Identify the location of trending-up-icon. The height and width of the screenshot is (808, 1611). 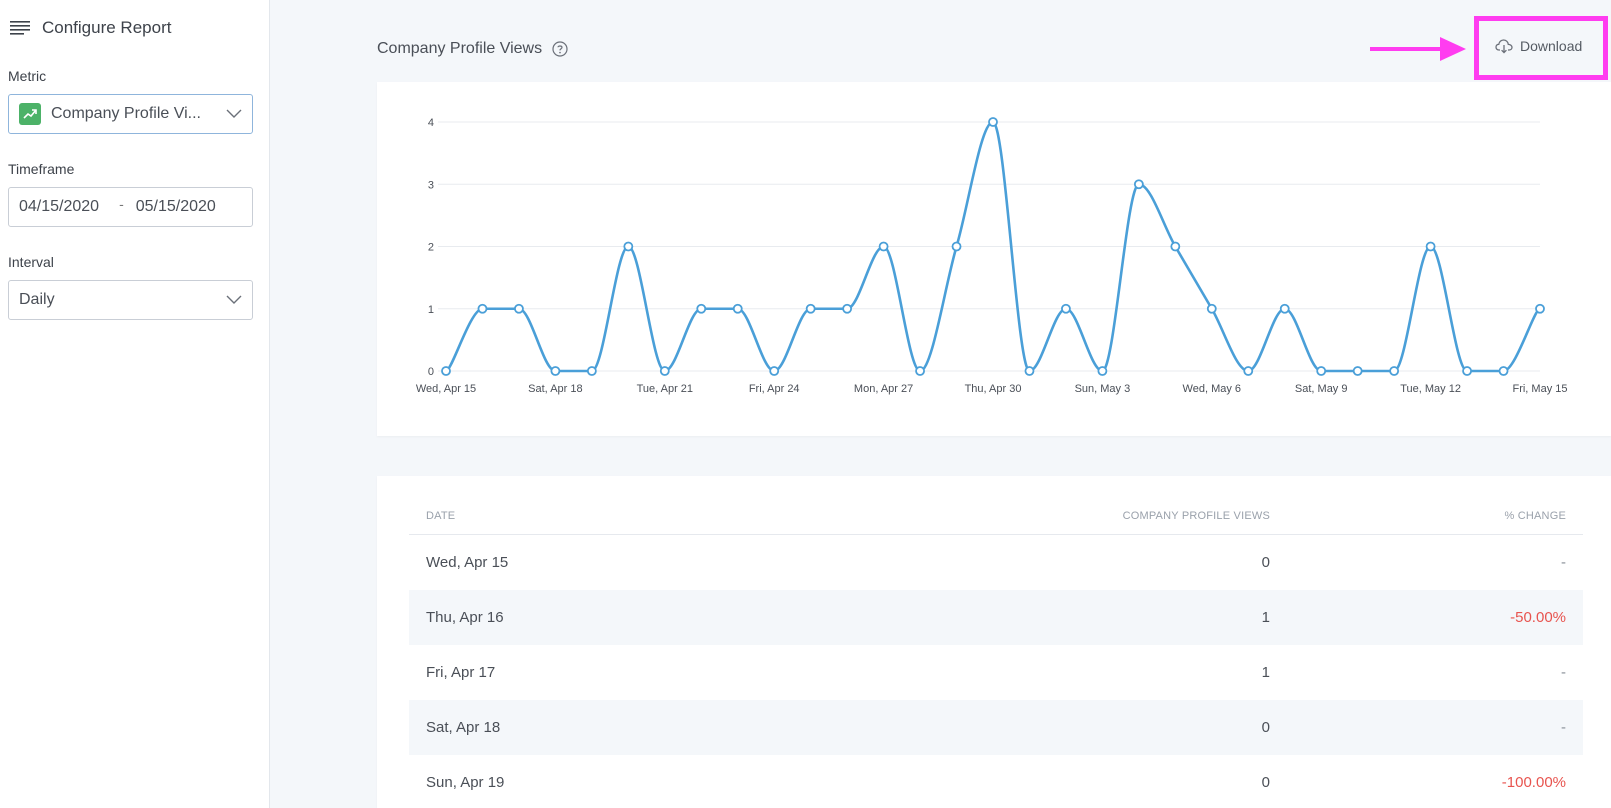
(30, 114).